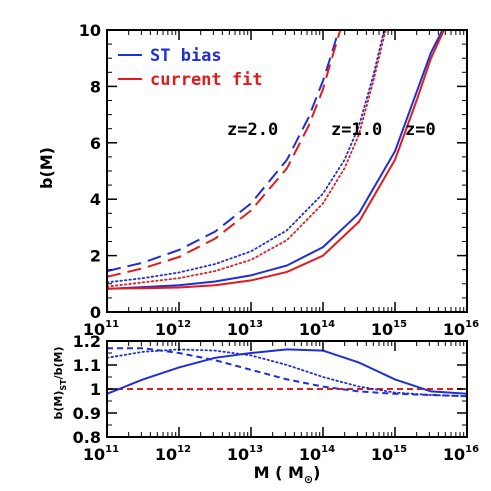  Describe the element at coordinates (186, 56) in the screenshot. I see `legend-label-st-bias: ST bias` at that location.